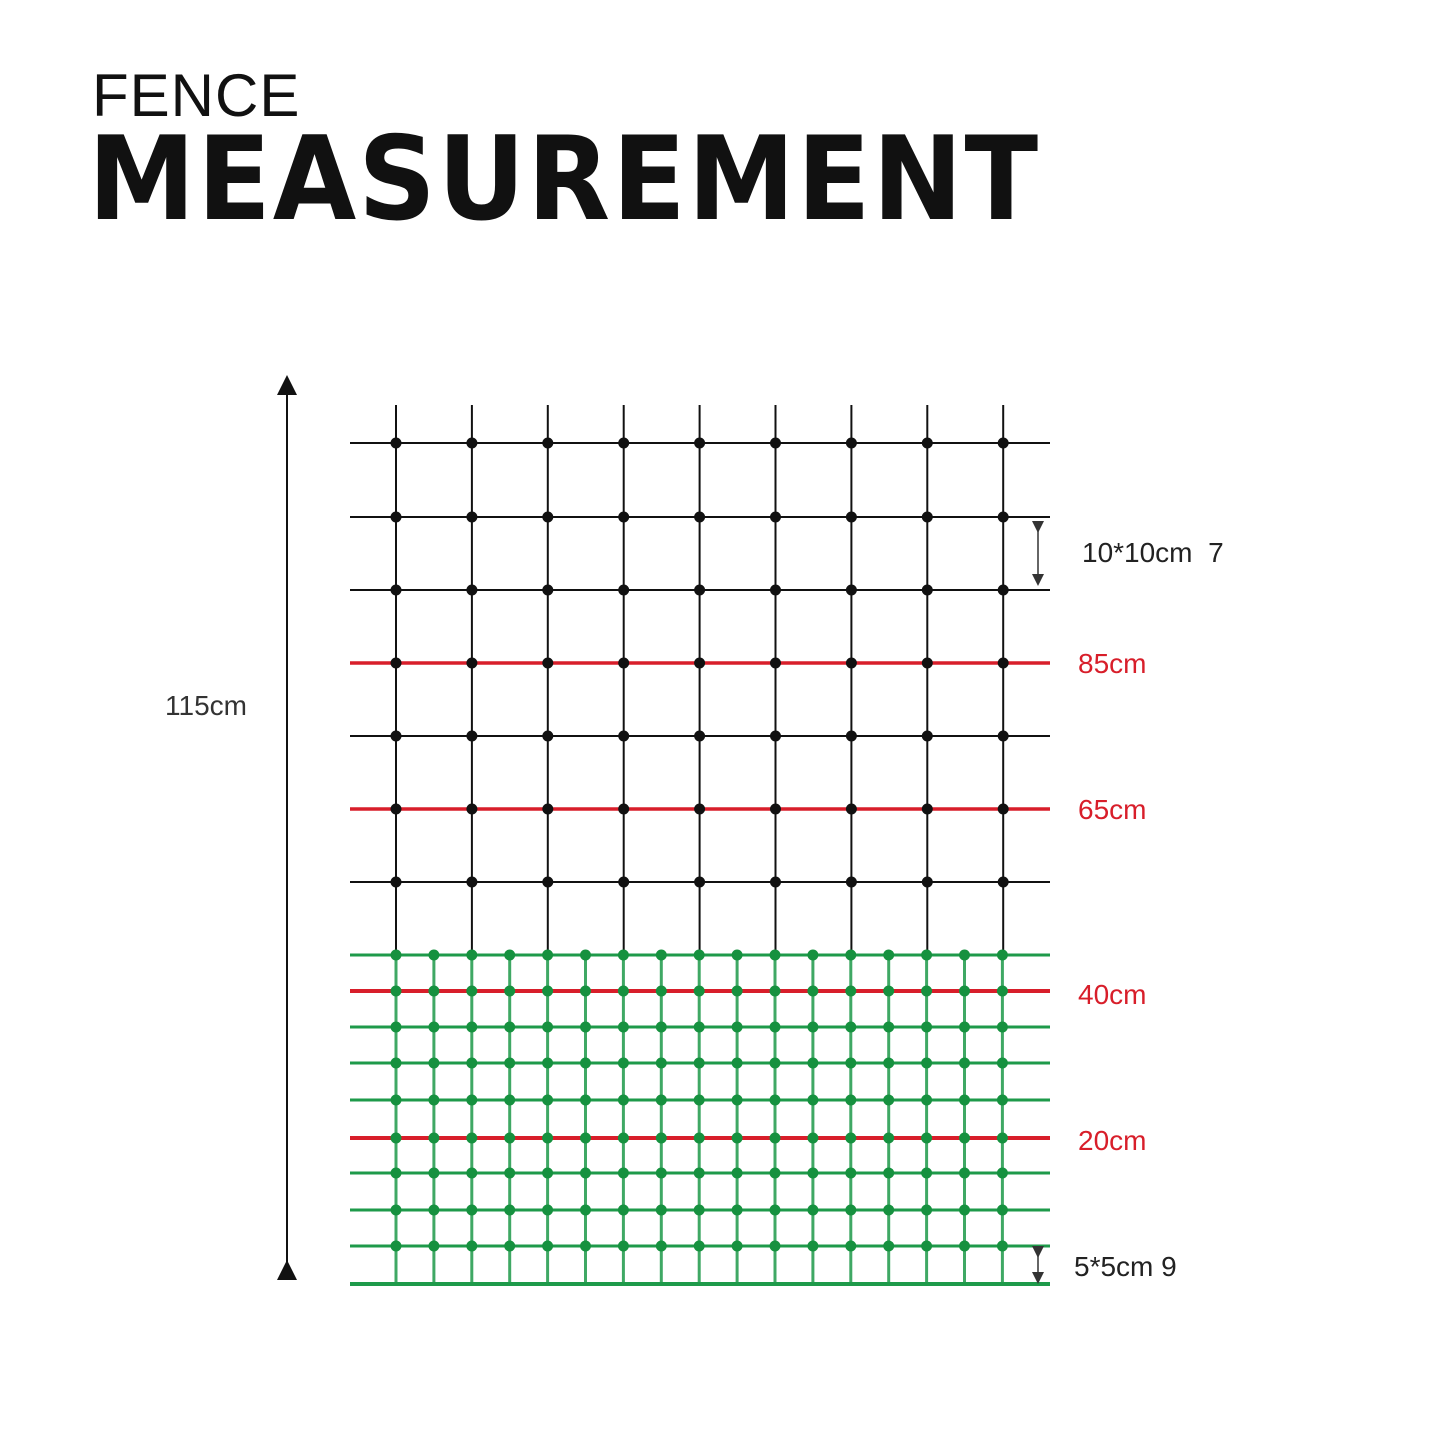  What do you see at coordinates (1112, 663) in the screenshot?
I see `wire-label-85: 85cm` at bounding box center [1112, 663].